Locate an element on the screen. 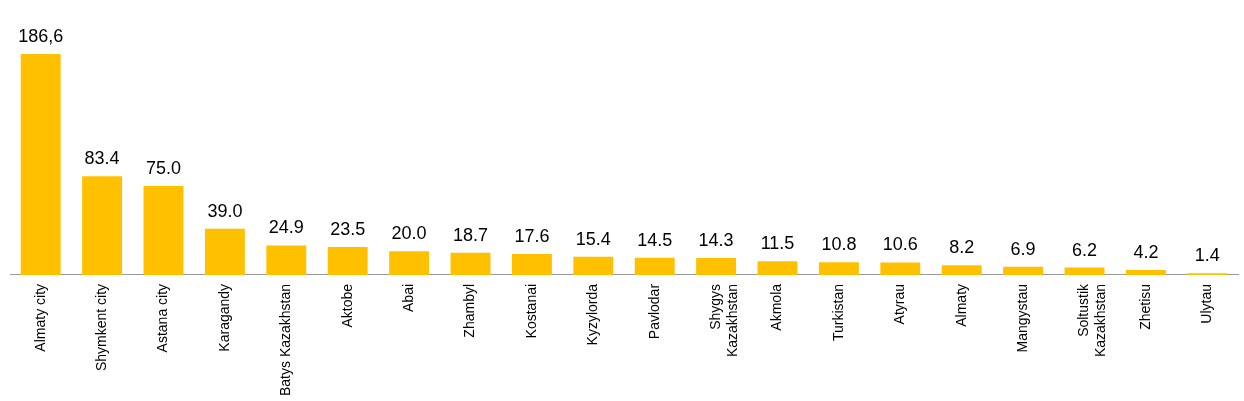 This screenshot has width=1244, height=401. x-tick-label: Zhambyl is located at coordinates (469, 310).